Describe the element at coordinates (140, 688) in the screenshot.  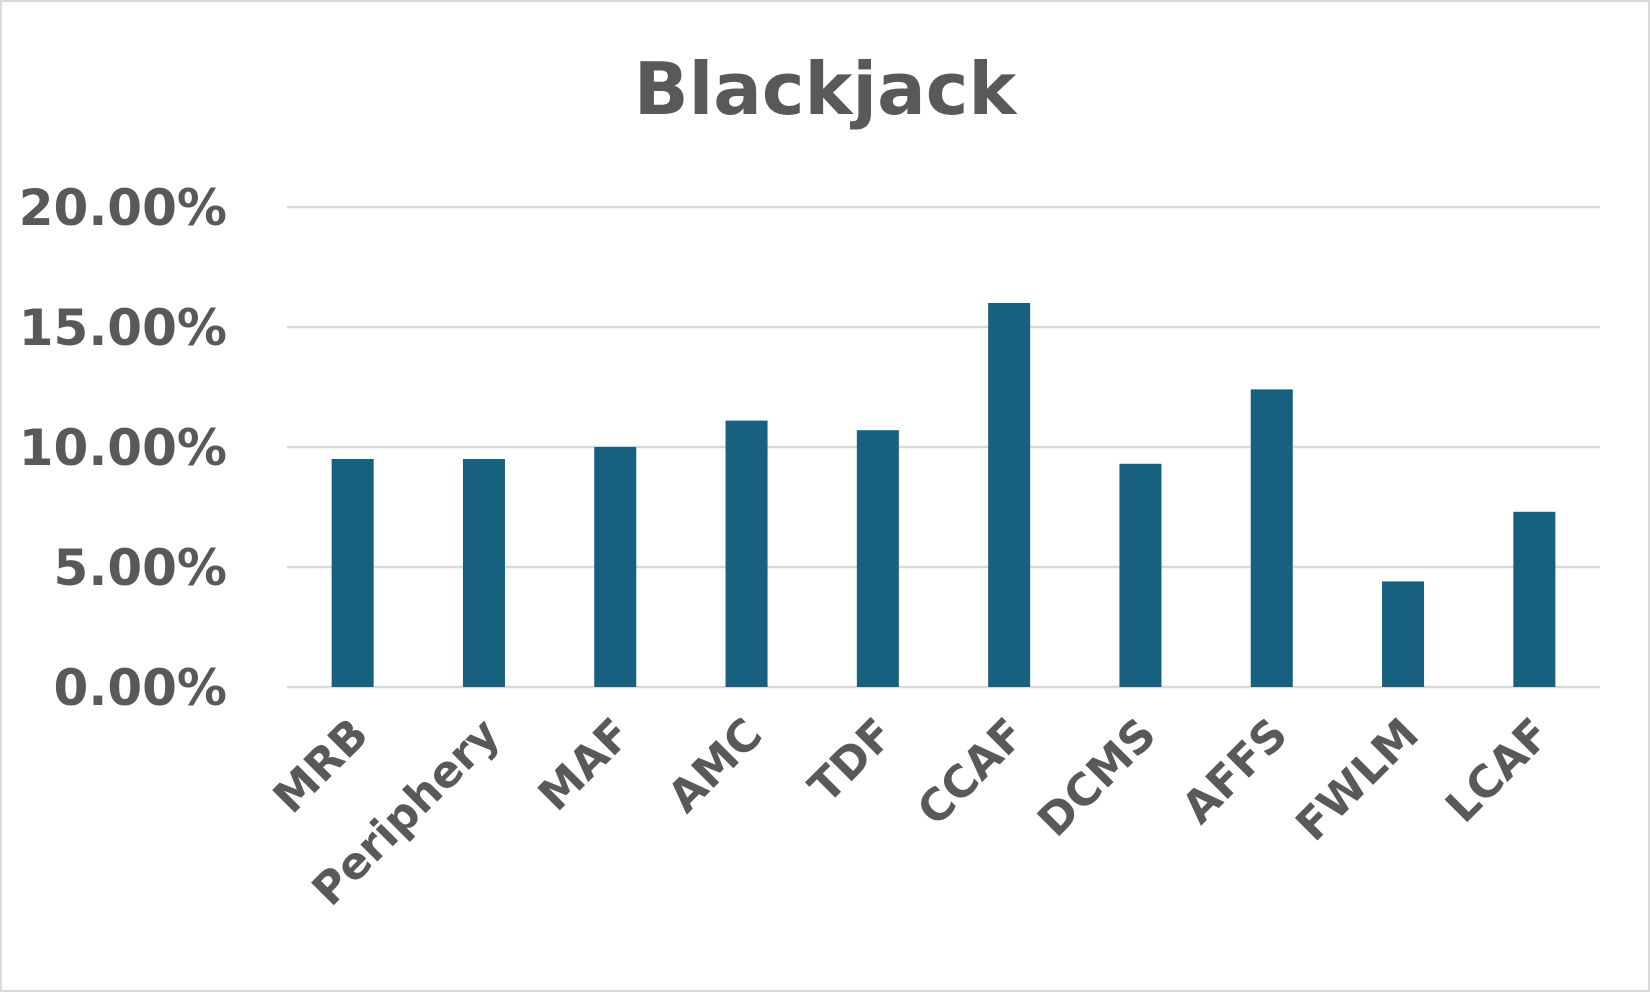
I see `y-tick-label: 0.00%` at that location.